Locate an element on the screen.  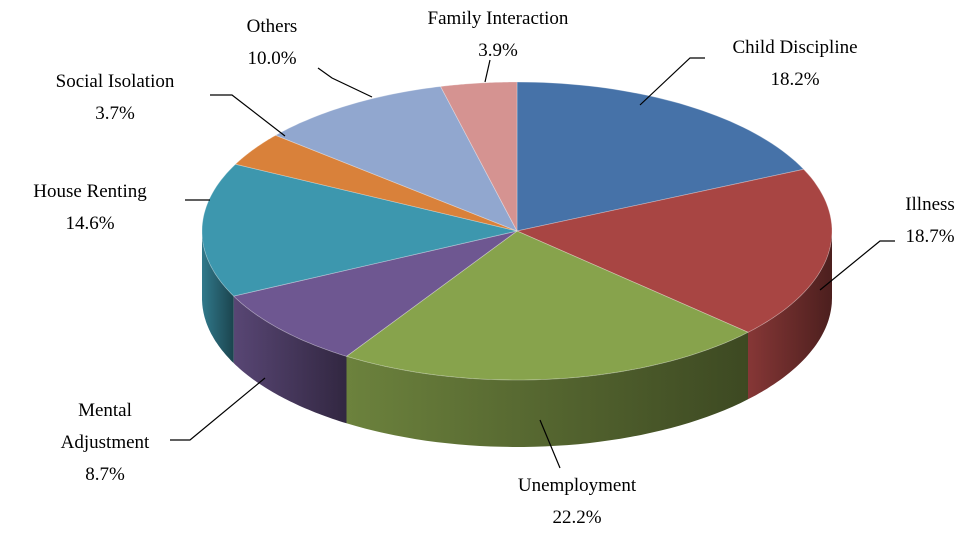
slice-value: 8.7% is located at coordinates (105, 474).